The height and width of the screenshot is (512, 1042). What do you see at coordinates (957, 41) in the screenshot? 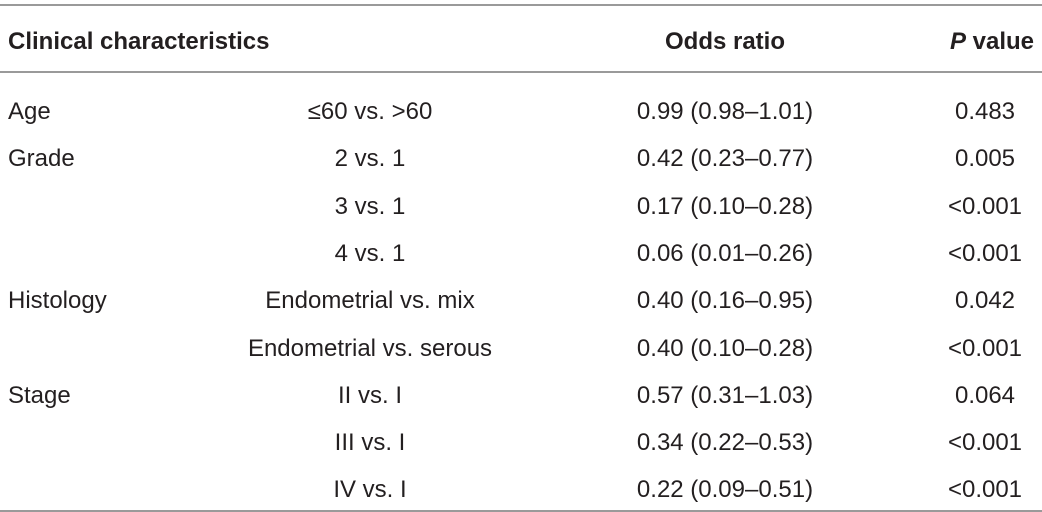
I see `header-italic: P` at bounding box center [957, 41].